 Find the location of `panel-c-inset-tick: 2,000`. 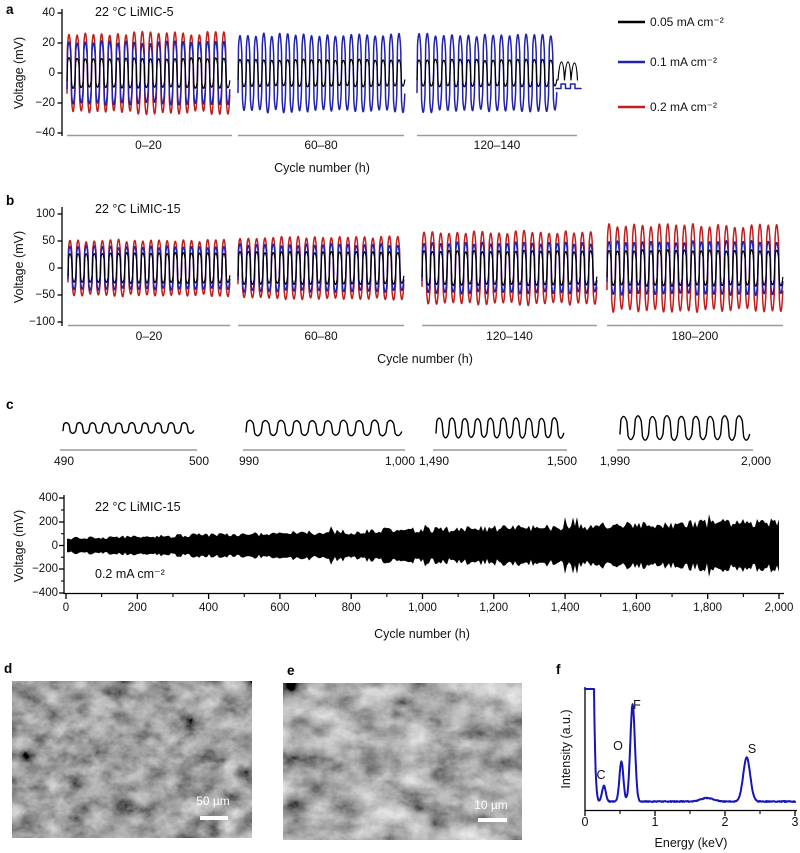

panel-c-inset-tick: 2,000 is located at coordinates (756, 461).